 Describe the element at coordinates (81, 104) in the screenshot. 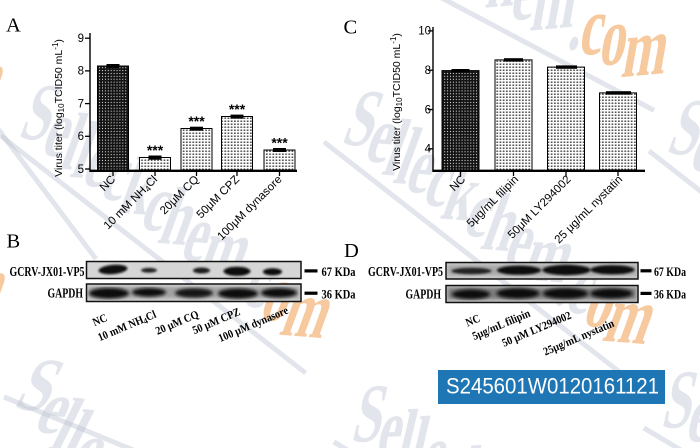

I see `svg-text: 7` at that location.